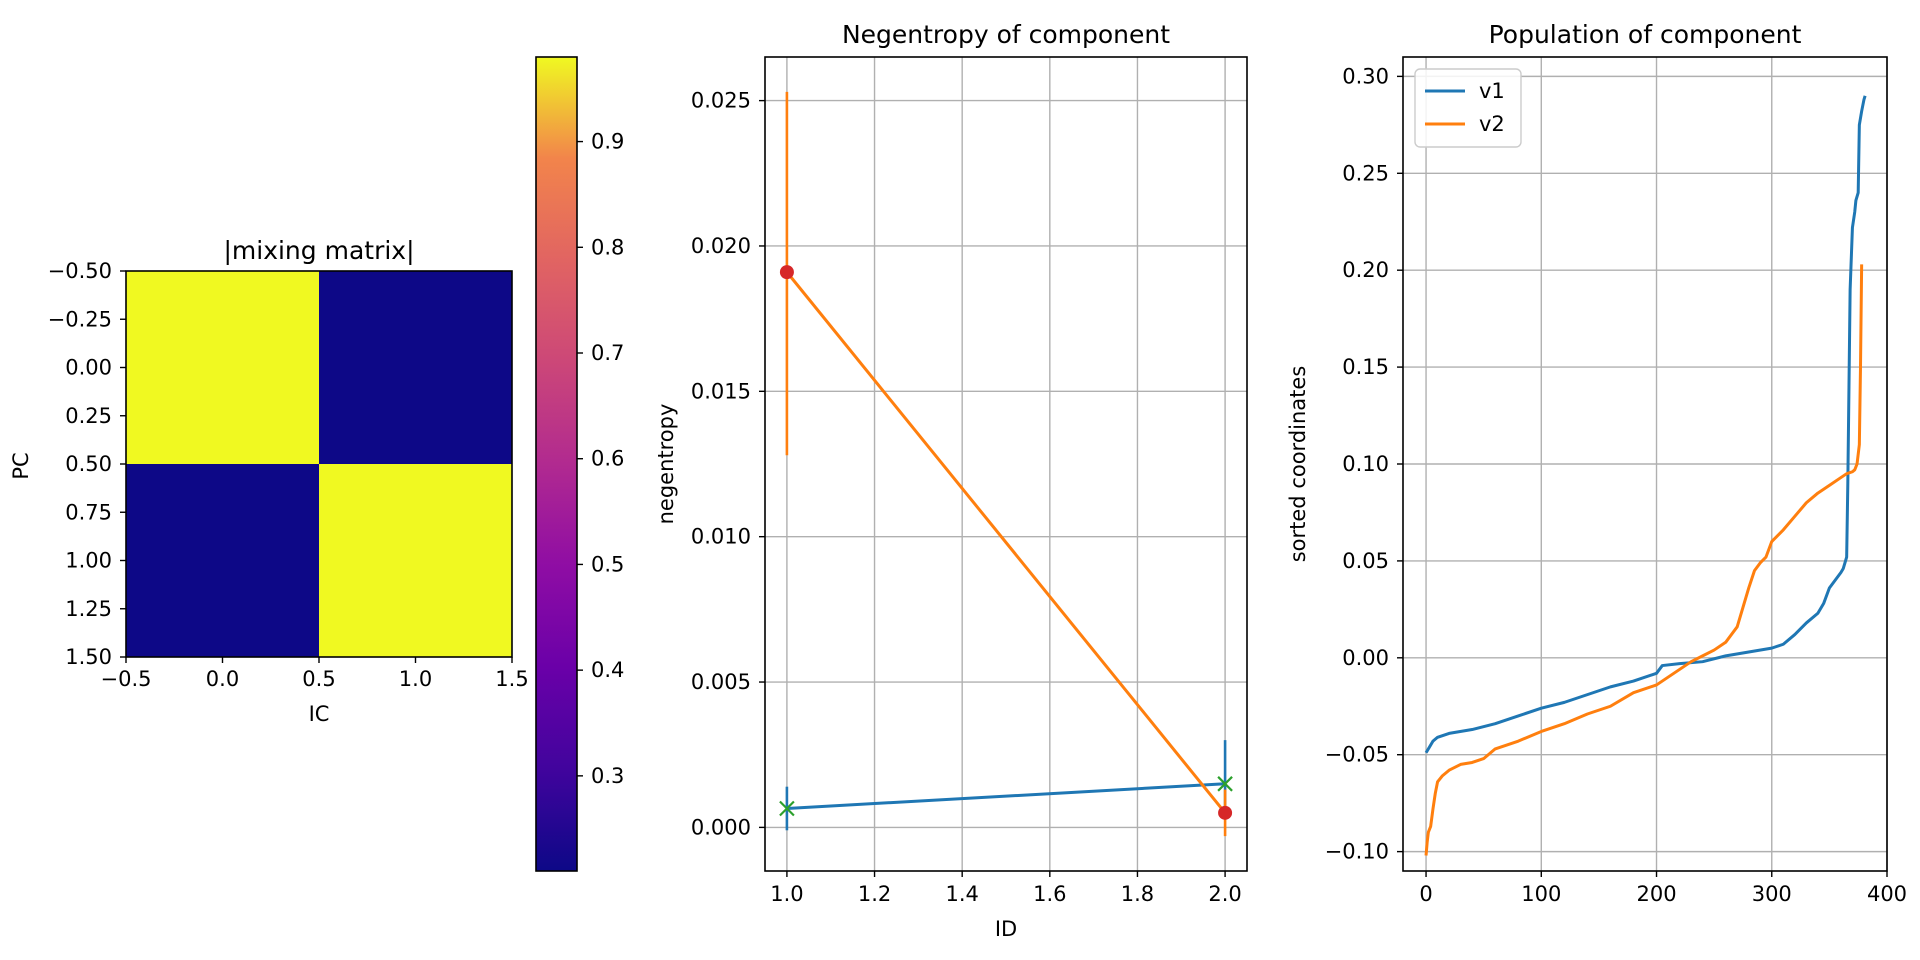 This screenshot has height=960, width=1920. Describe the element at coordinates (1468, 108) in the screenshot. I see `legend-box` at that location.